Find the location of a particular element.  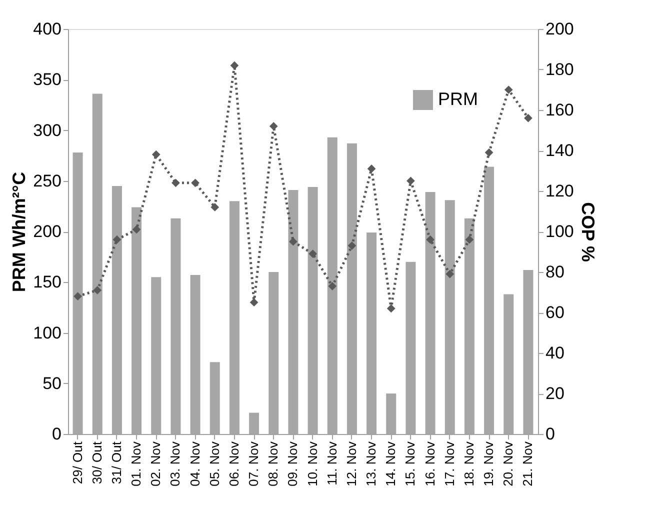

x-tick-label: 07. Nov is located at coordinates (254, 463).